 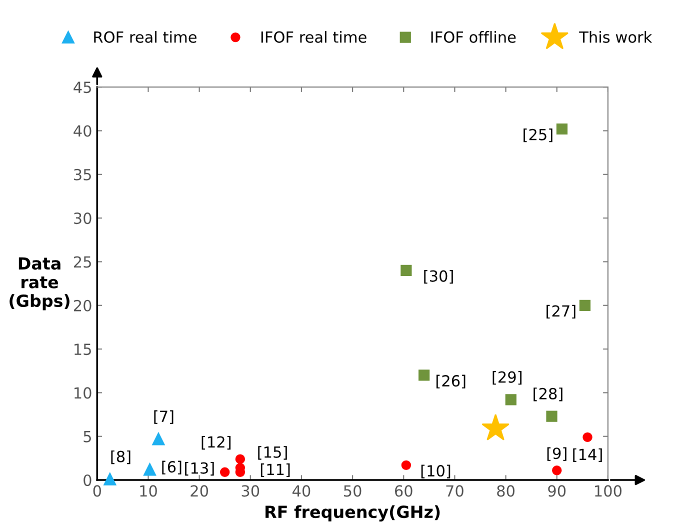 I want to click on annotation: [25], so click(x=538, y=135).